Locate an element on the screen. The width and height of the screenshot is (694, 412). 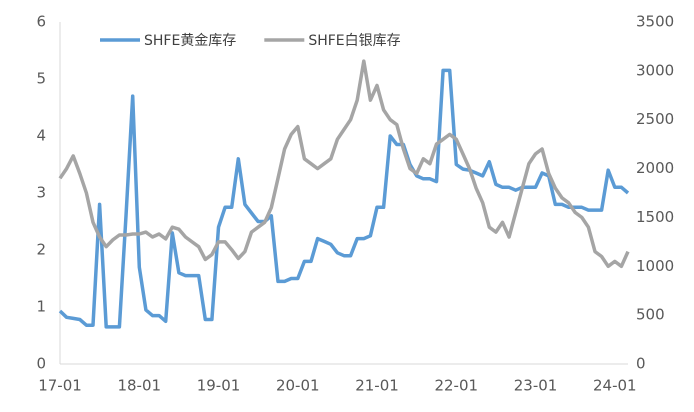
legend-label: SHFE白银库存 is located at coordinates (354, 41).